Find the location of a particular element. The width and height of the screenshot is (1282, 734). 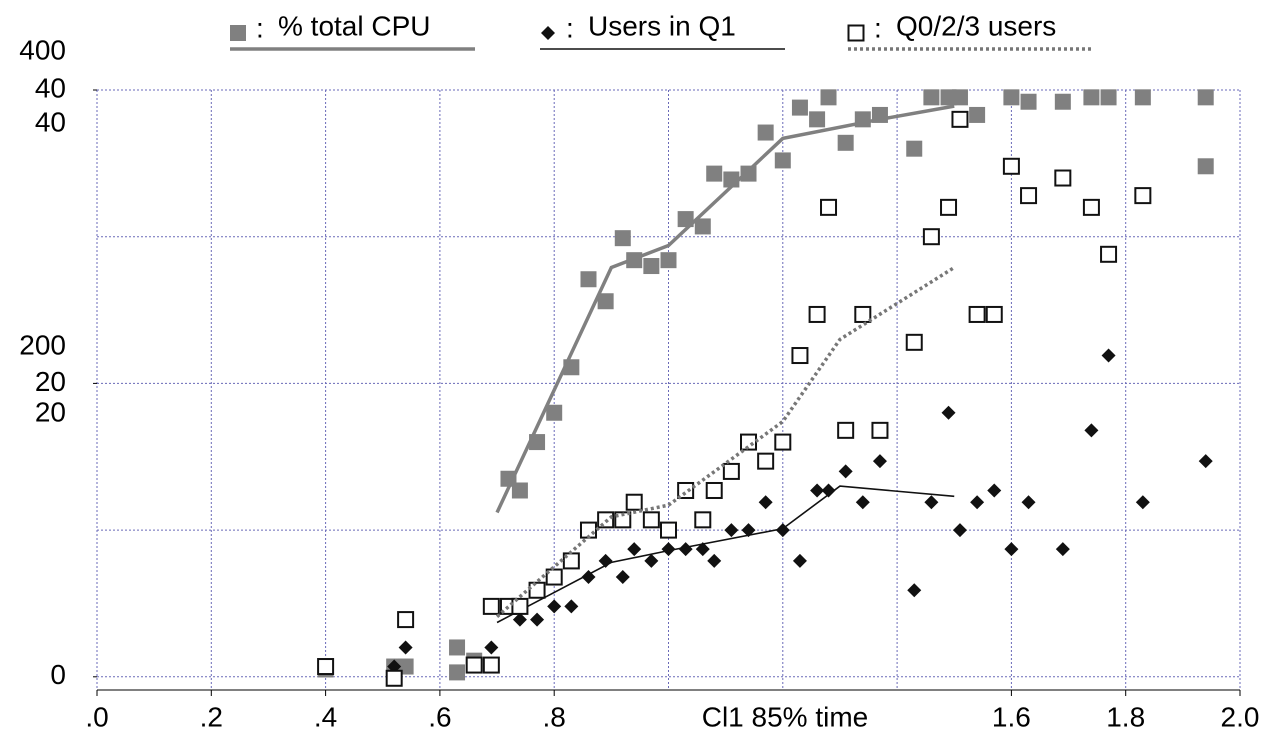

x-tick-label: .6 is located at coordinates (439, 716).